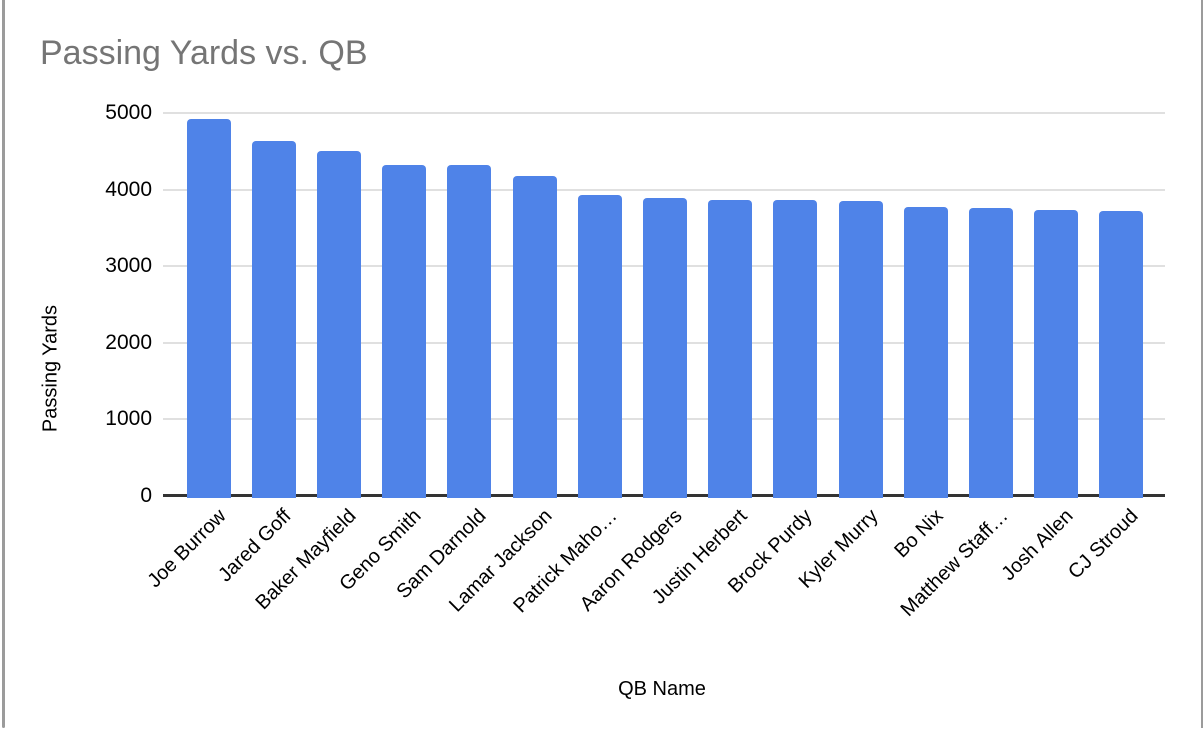 The image size is (1204, 742). I want to click on bar-bo-nix, so click(925, 352).